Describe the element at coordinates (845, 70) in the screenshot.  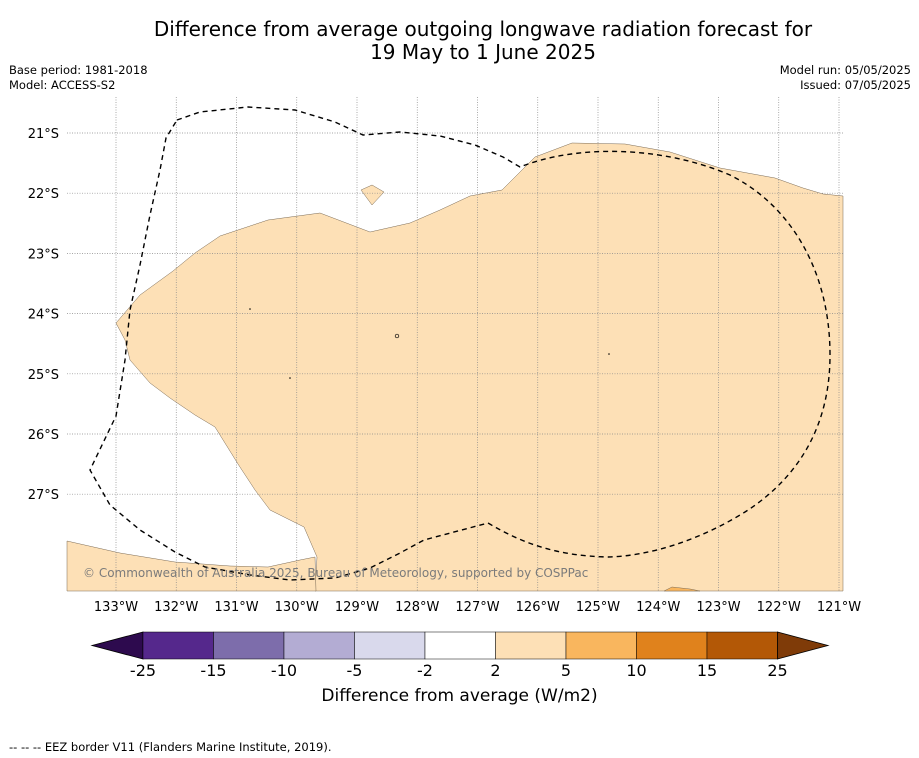
I see `model-run: Model run: 05/05/2025` at that location.